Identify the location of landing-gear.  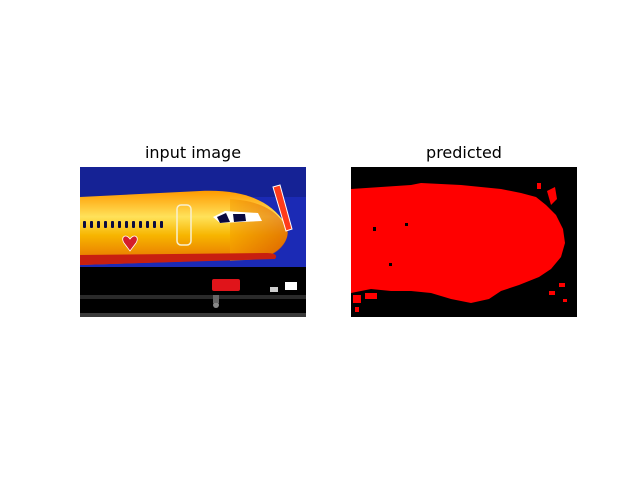
(216, 305).